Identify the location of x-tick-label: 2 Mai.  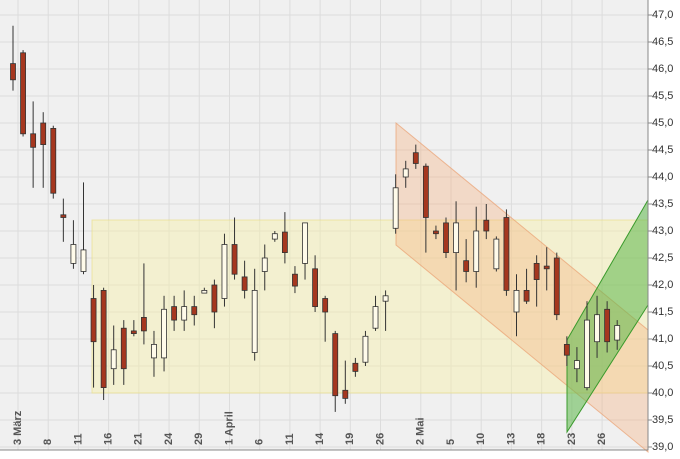
(421, 431).